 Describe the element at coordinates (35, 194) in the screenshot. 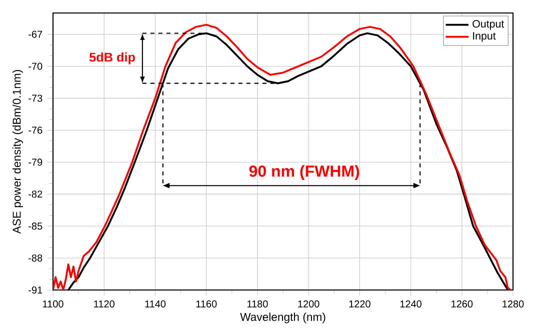

I see `y-tick-label: -82` at that location.